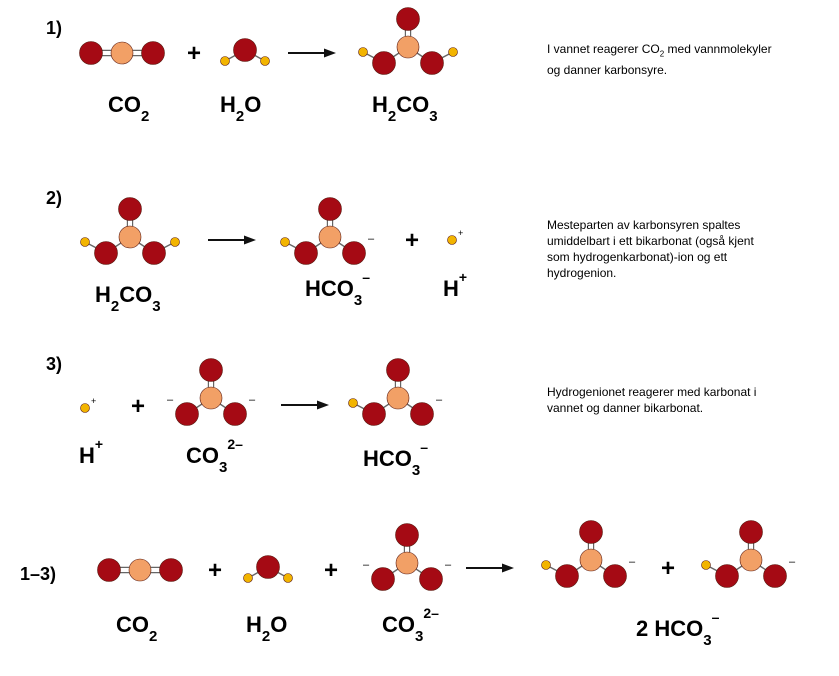 The height and width of the screenshot is (676, 839). What do you see at coordinates (93, 401) in the screenshot?
I see `charge-sign: +` at bounding box center [93, 401].